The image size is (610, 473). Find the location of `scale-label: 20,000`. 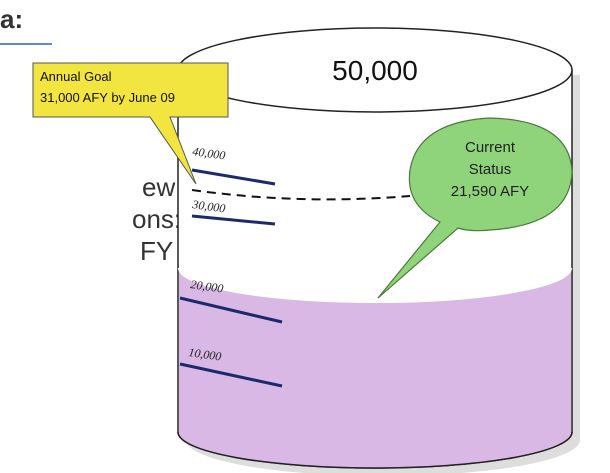

scale-label: 20,000 is located at coordinates (207, 286).